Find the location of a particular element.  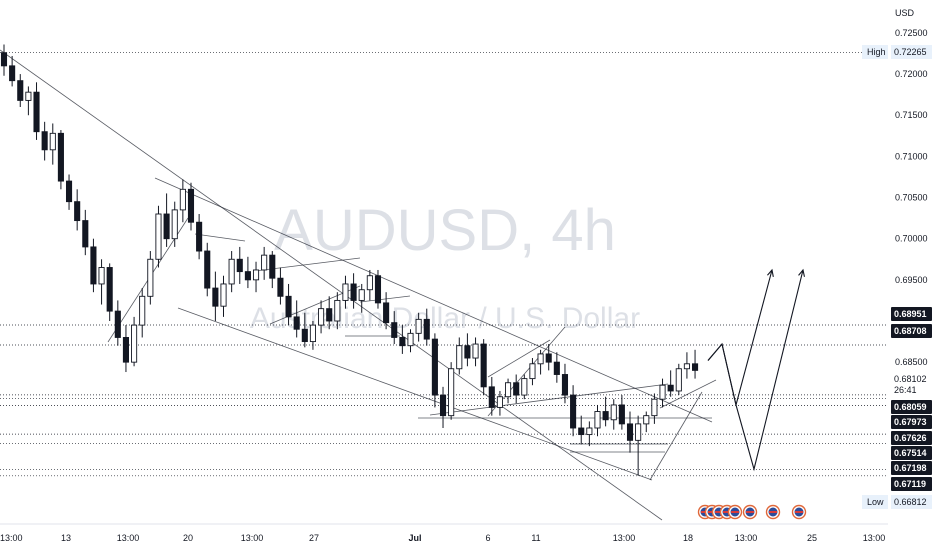

price-tag: 0.67514 is located at coordinates (911, 453).